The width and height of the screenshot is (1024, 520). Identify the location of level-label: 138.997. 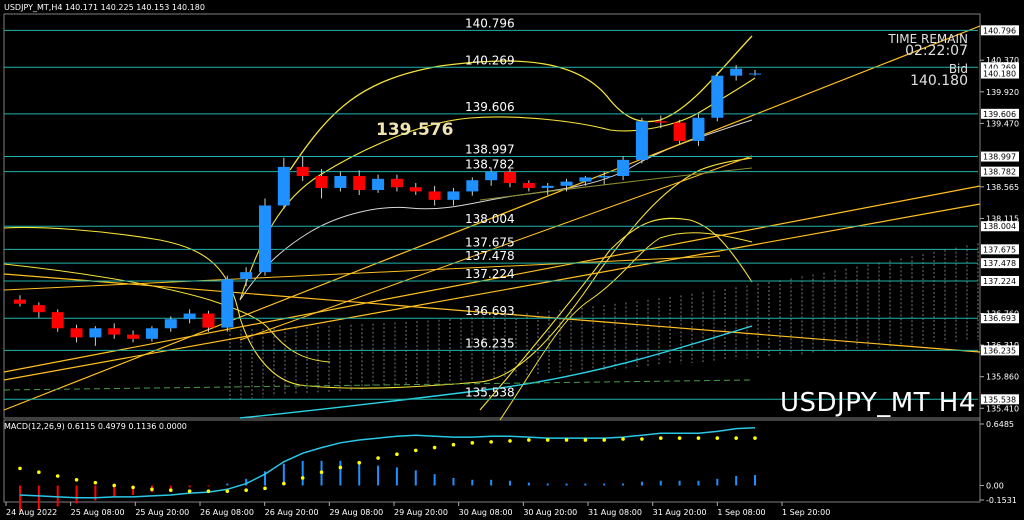
(490, 150).